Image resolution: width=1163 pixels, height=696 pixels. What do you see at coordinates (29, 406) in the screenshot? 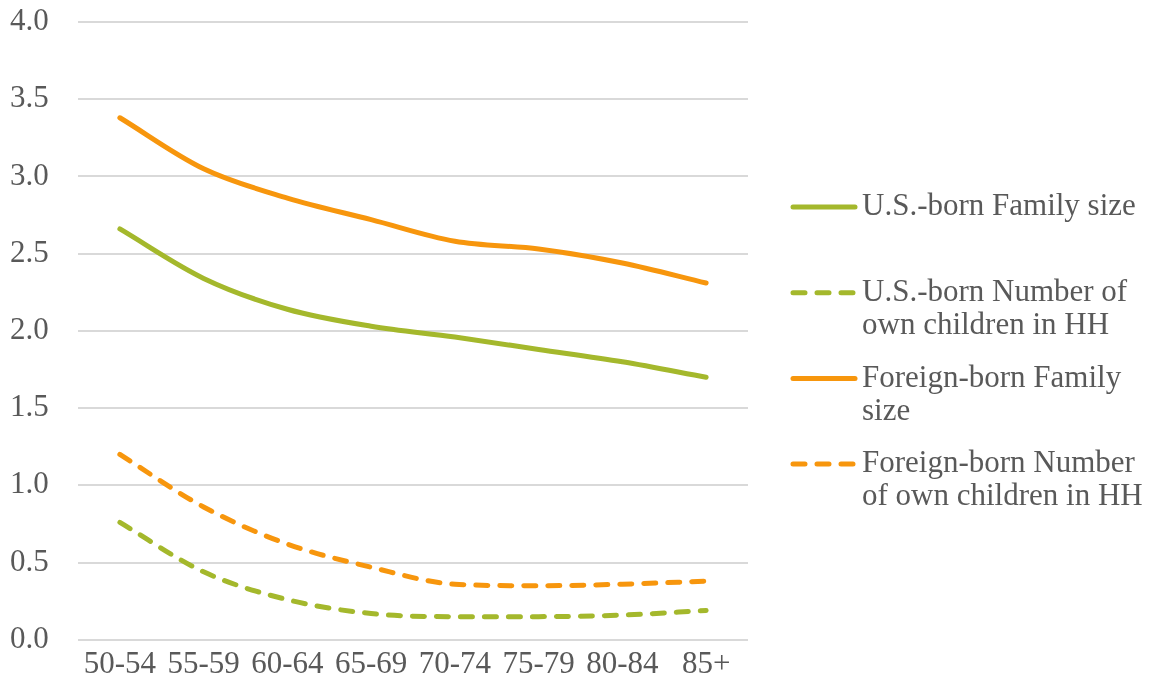
I see `y-tick-label: 1.5` at bounding box center [29, 406].